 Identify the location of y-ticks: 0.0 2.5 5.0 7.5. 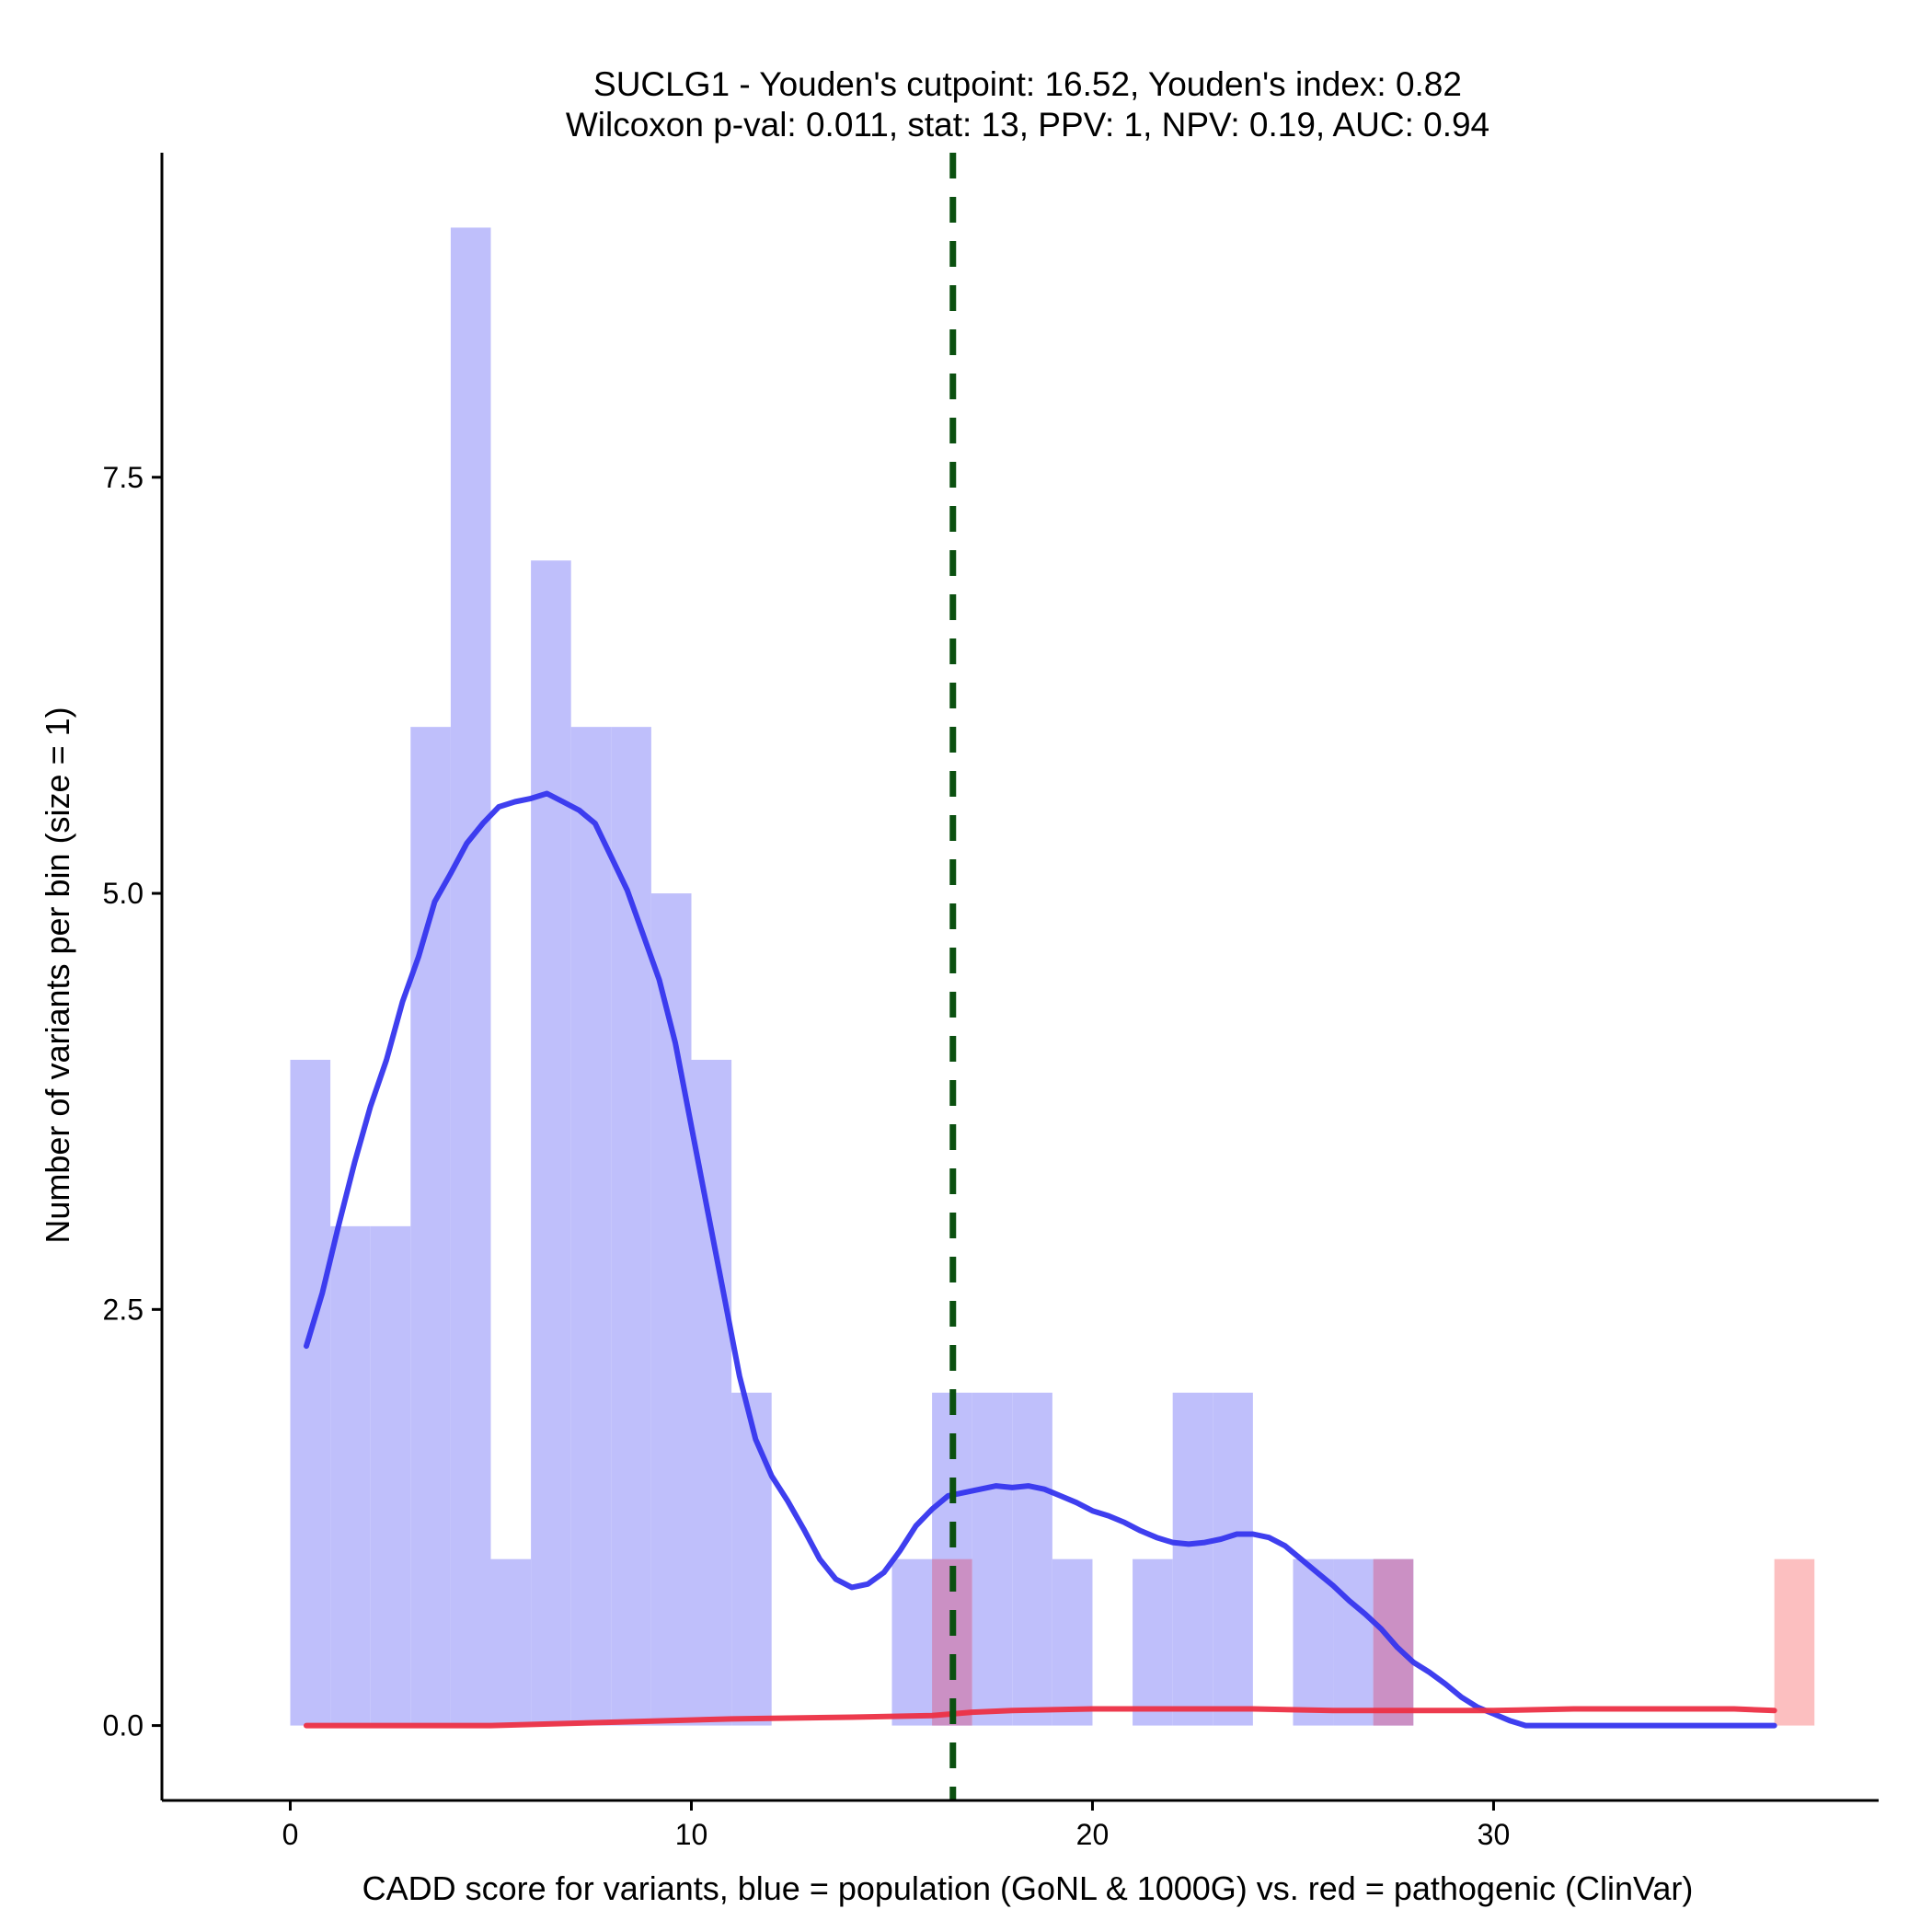
(132, 1101).